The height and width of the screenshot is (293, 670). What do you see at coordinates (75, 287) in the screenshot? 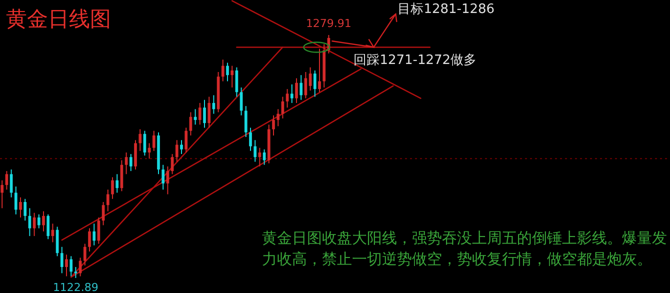
I see `annotation: 1122.89` at bounding box center [75, 287].